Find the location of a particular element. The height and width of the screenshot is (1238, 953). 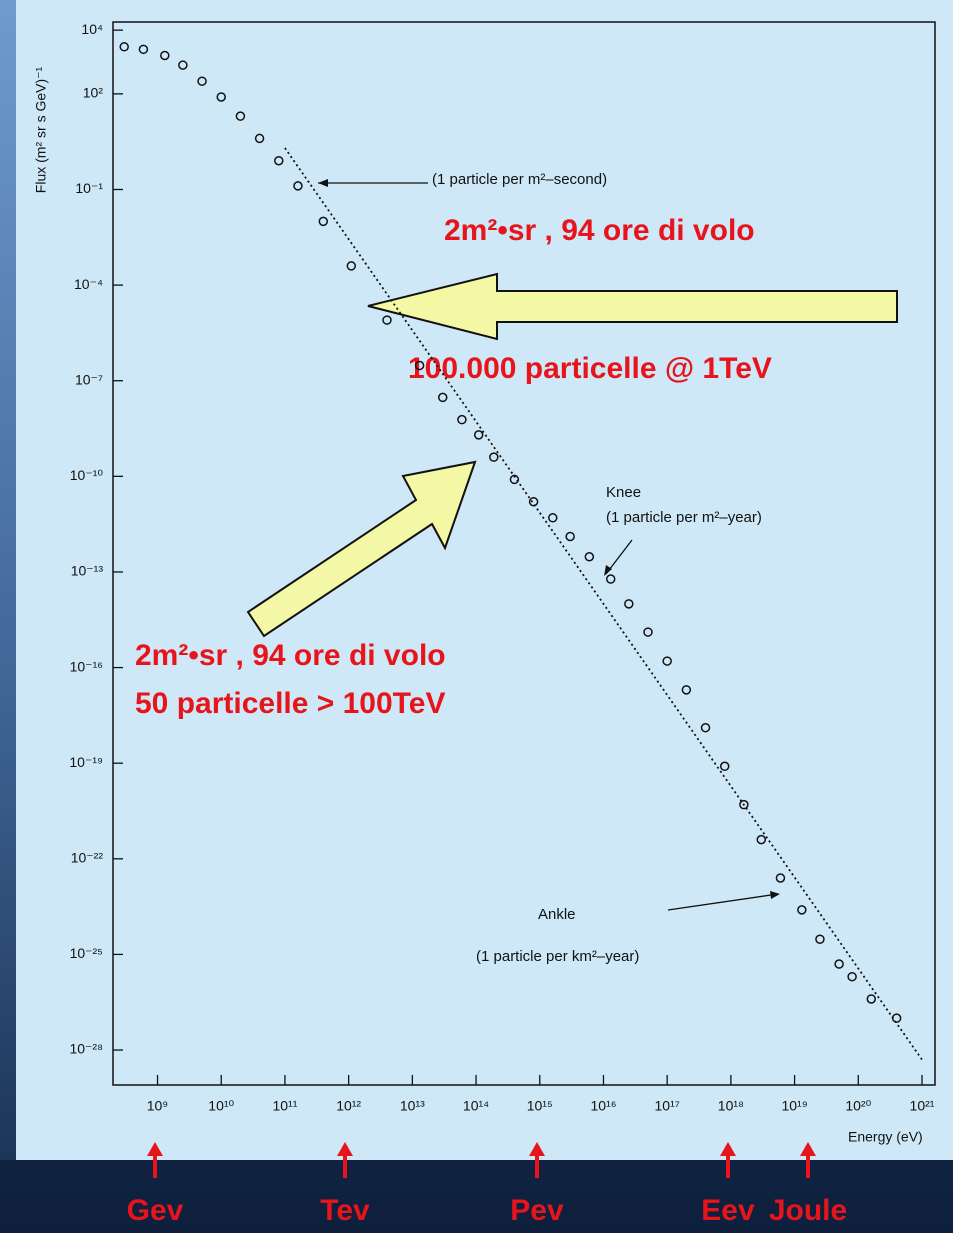

energy-label: Gev is located at coordinates (155, 1210).